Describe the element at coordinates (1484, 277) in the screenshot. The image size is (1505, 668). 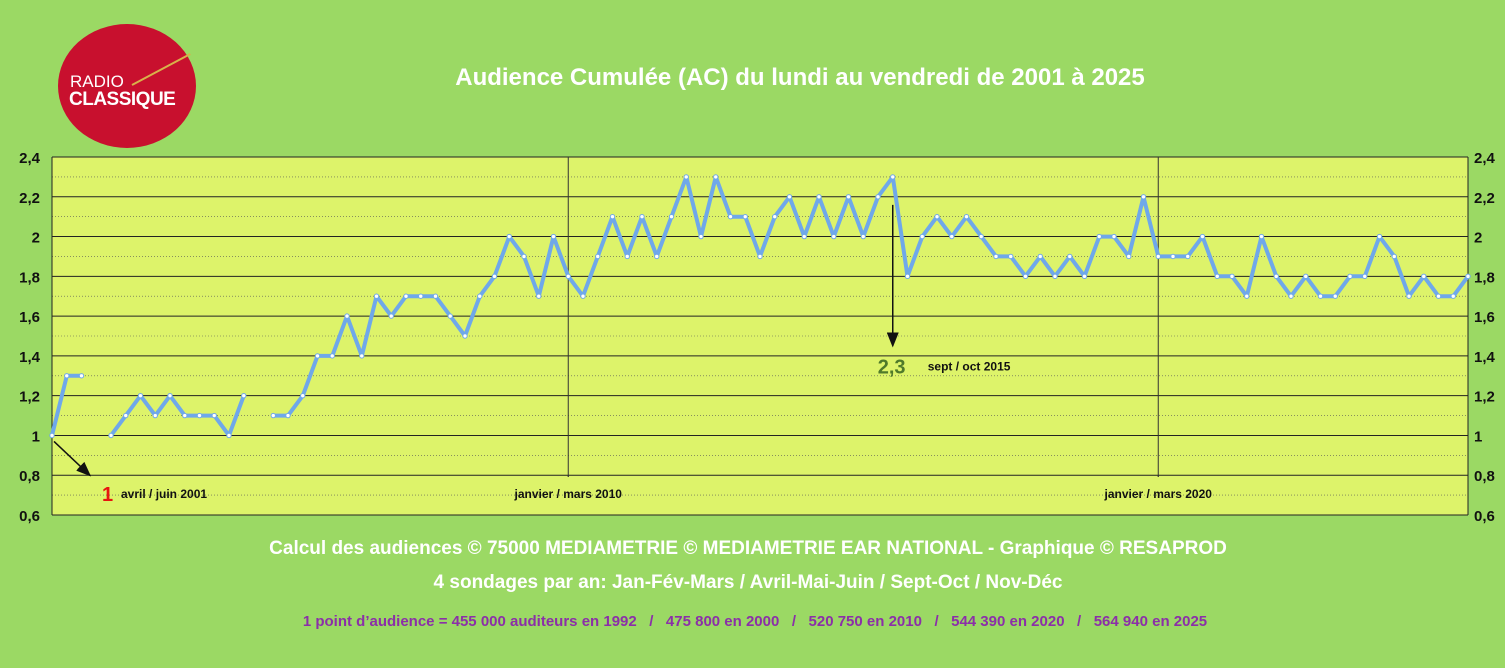
I see `y-tick-label-right: 1,8` at that location.